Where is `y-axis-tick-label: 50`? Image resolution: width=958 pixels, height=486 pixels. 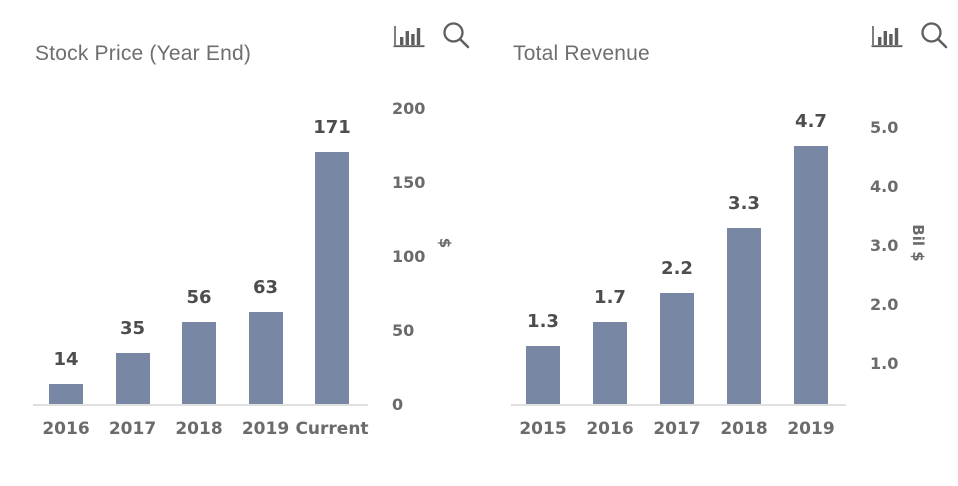
y-axis-tick-label: 50 is located at coordinates (403, 330).